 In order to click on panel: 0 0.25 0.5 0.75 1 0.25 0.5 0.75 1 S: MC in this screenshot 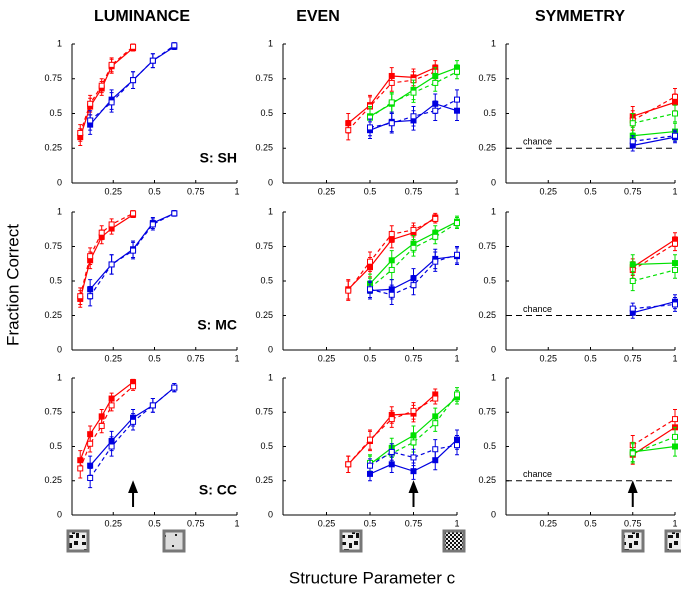, I will do `click(141, 284)`.